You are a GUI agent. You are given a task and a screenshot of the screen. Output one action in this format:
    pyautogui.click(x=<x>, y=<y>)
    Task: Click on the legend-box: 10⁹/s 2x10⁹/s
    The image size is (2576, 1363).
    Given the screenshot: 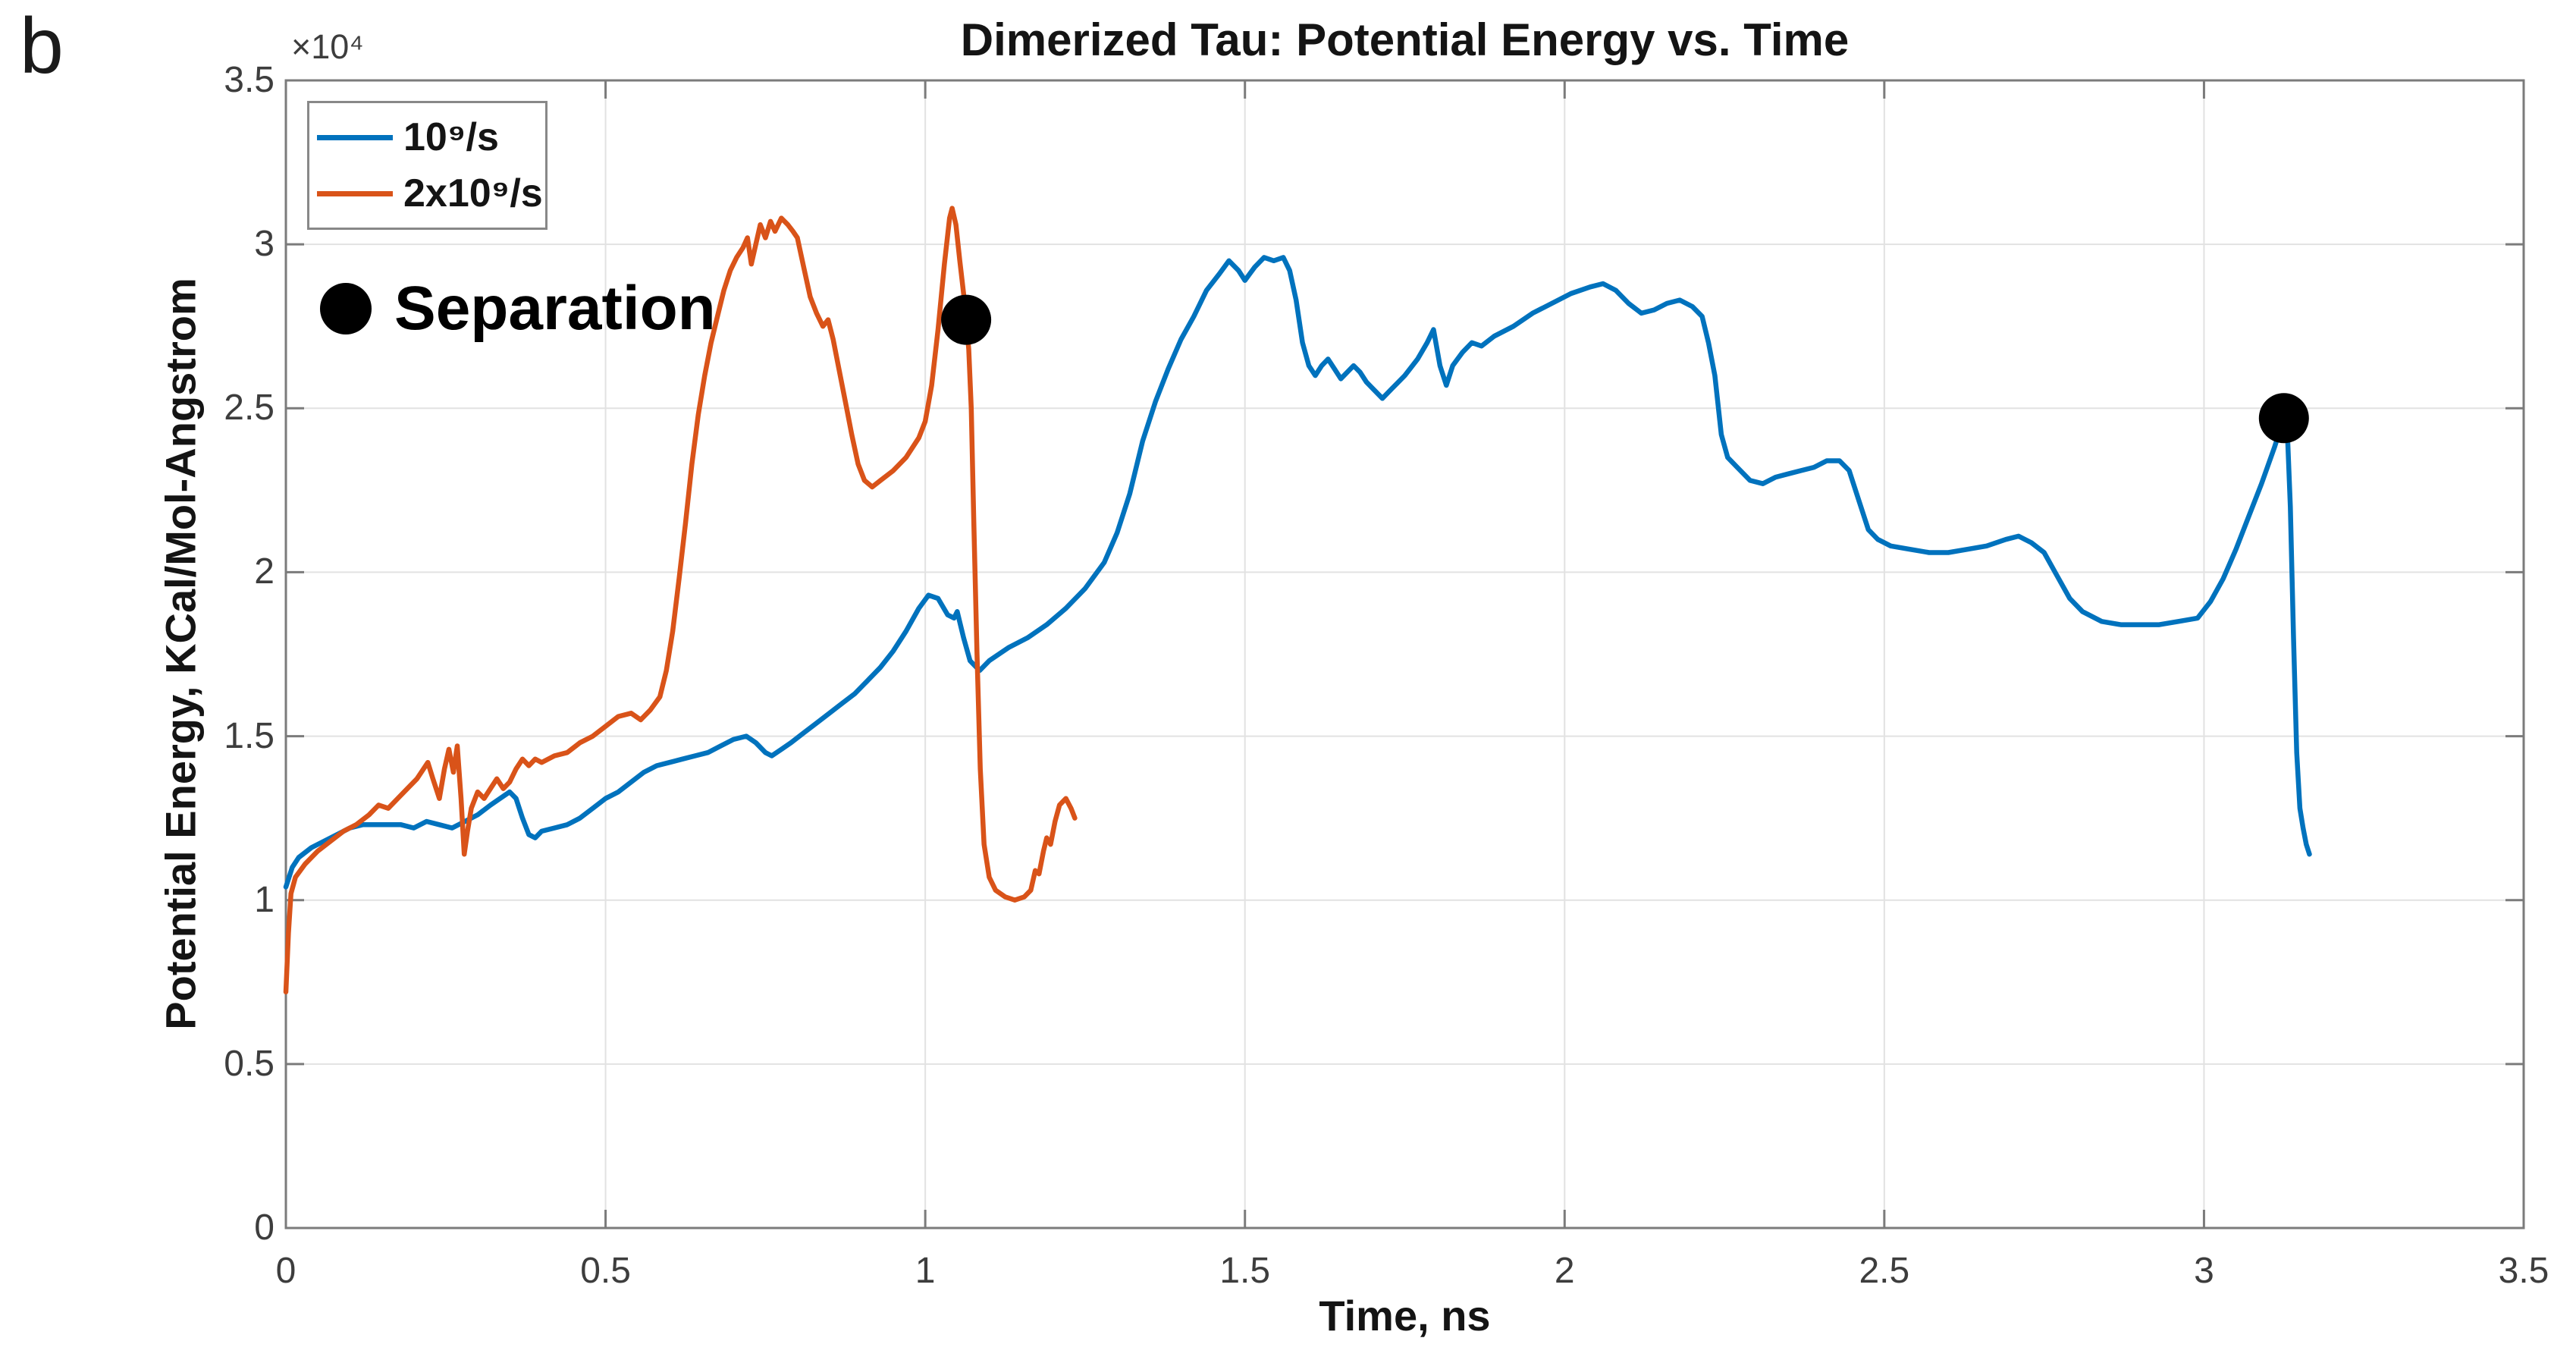 What is the action you would take?
    pyautogui.click(x=427, y=165)
    